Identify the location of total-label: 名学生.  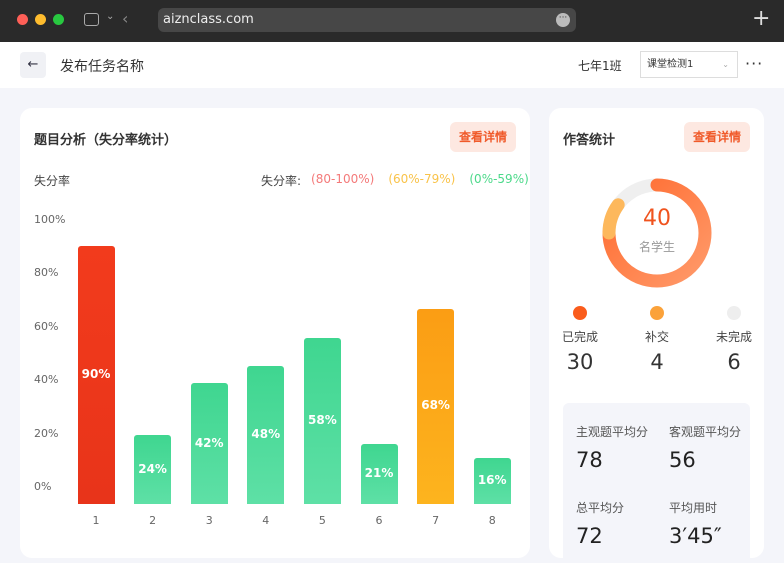
(656, 247).